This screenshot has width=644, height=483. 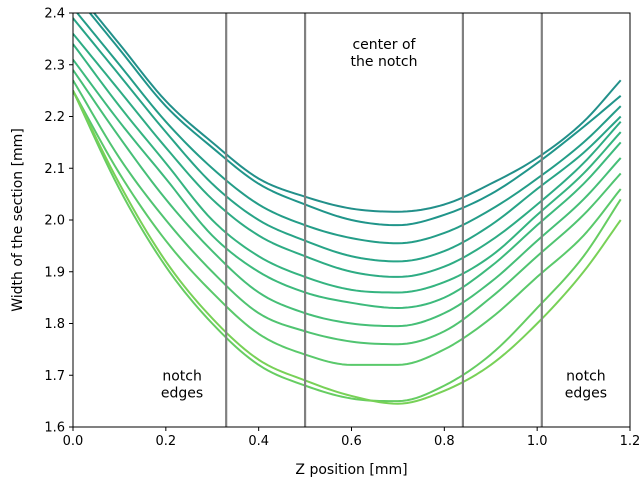 What do you see at coordinates (182, 384) in the screenshot?
I see `annotation-1: notch edges` at bounding box center [182, 384].